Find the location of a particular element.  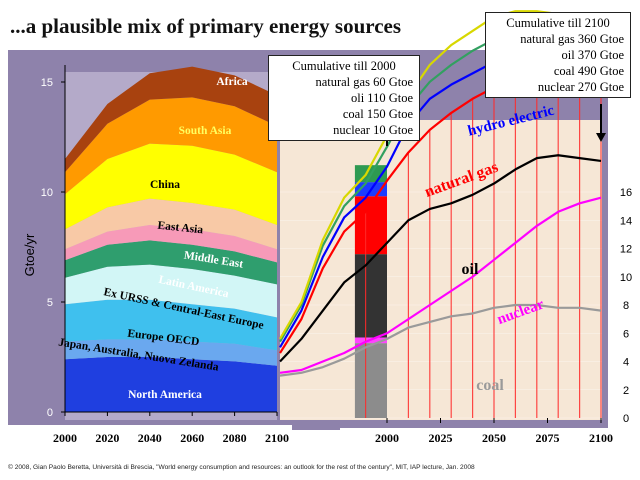

right-y-tick-label: 2 is located at coordinates (626, 391).